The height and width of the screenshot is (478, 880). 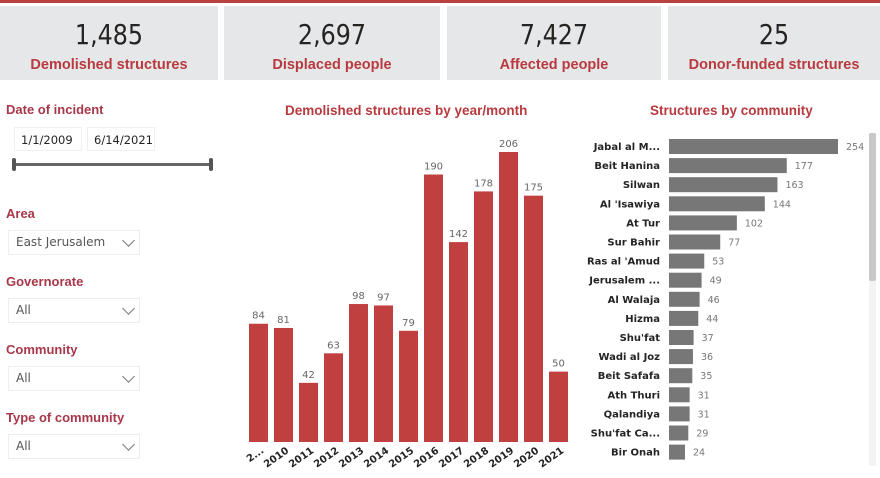 What do you see at coordinates (706, 376) in the screenshot?
I see `data-label: 35` at bounding box center [706, 376].